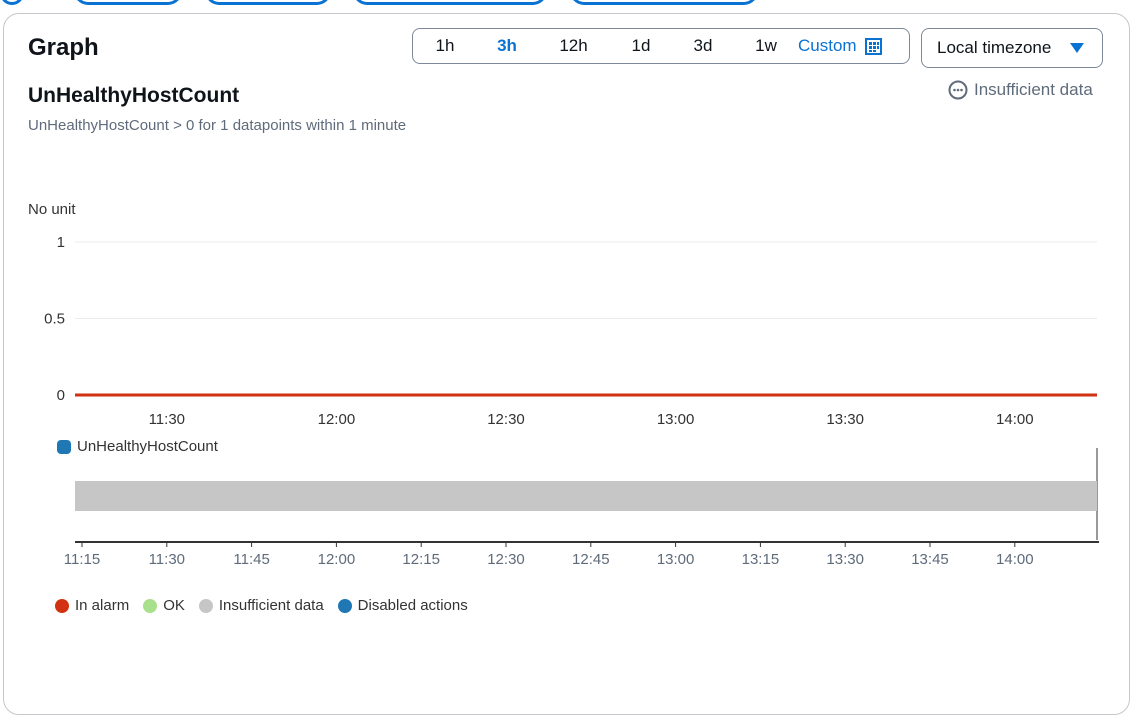 This screenshot has width=1145, height=715. What do you see at coordinates (412, 605) in the screenshot?
I see `state-legend-label: Disabled actions` at bounding box center [412, 605].